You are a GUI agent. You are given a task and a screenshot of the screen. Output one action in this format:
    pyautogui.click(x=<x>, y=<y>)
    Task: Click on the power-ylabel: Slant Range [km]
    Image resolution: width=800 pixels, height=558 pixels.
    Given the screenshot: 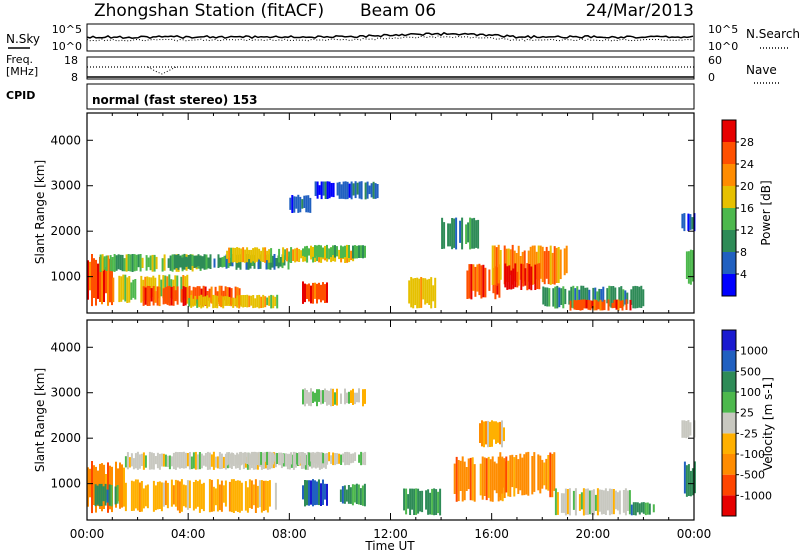 What is the action you would take?
    pyautogui.click(x=40, y=212)
    